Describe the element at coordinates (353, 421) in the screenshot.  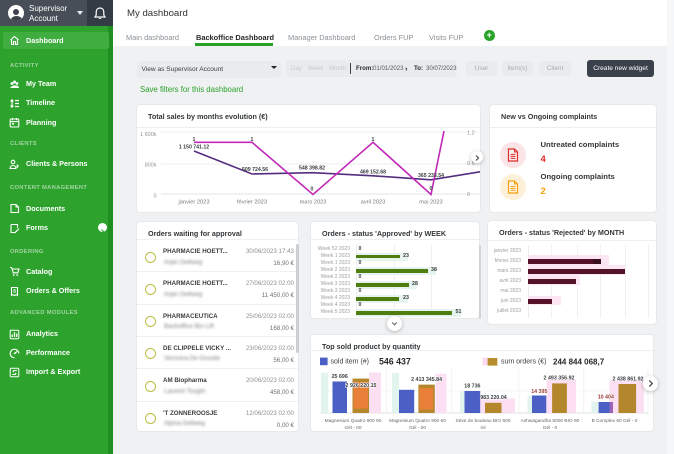
I see `svg-text: Magnesium Quatro 900 90` at that location.